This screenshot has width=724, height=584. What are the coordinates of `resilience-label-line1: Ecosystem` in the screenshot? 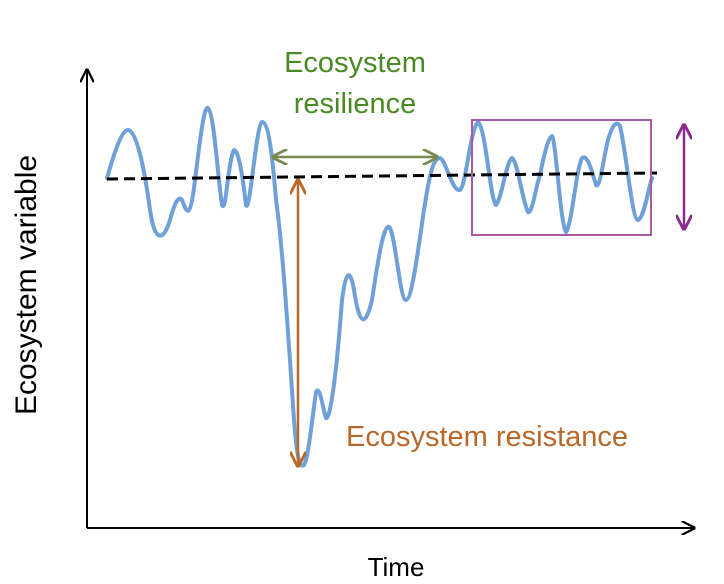 It's located at (355, 63).